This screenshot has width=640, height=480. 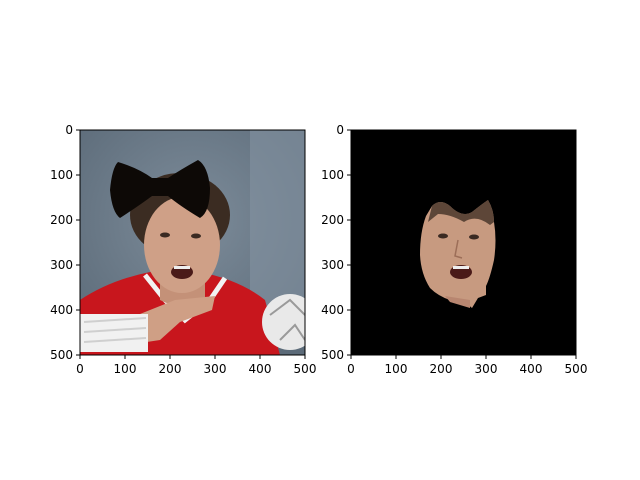 What do you see at coordinates (61, 355) in the screenshot?
I see `left-y-tick-label: 500` at bounding box center [61, 355].